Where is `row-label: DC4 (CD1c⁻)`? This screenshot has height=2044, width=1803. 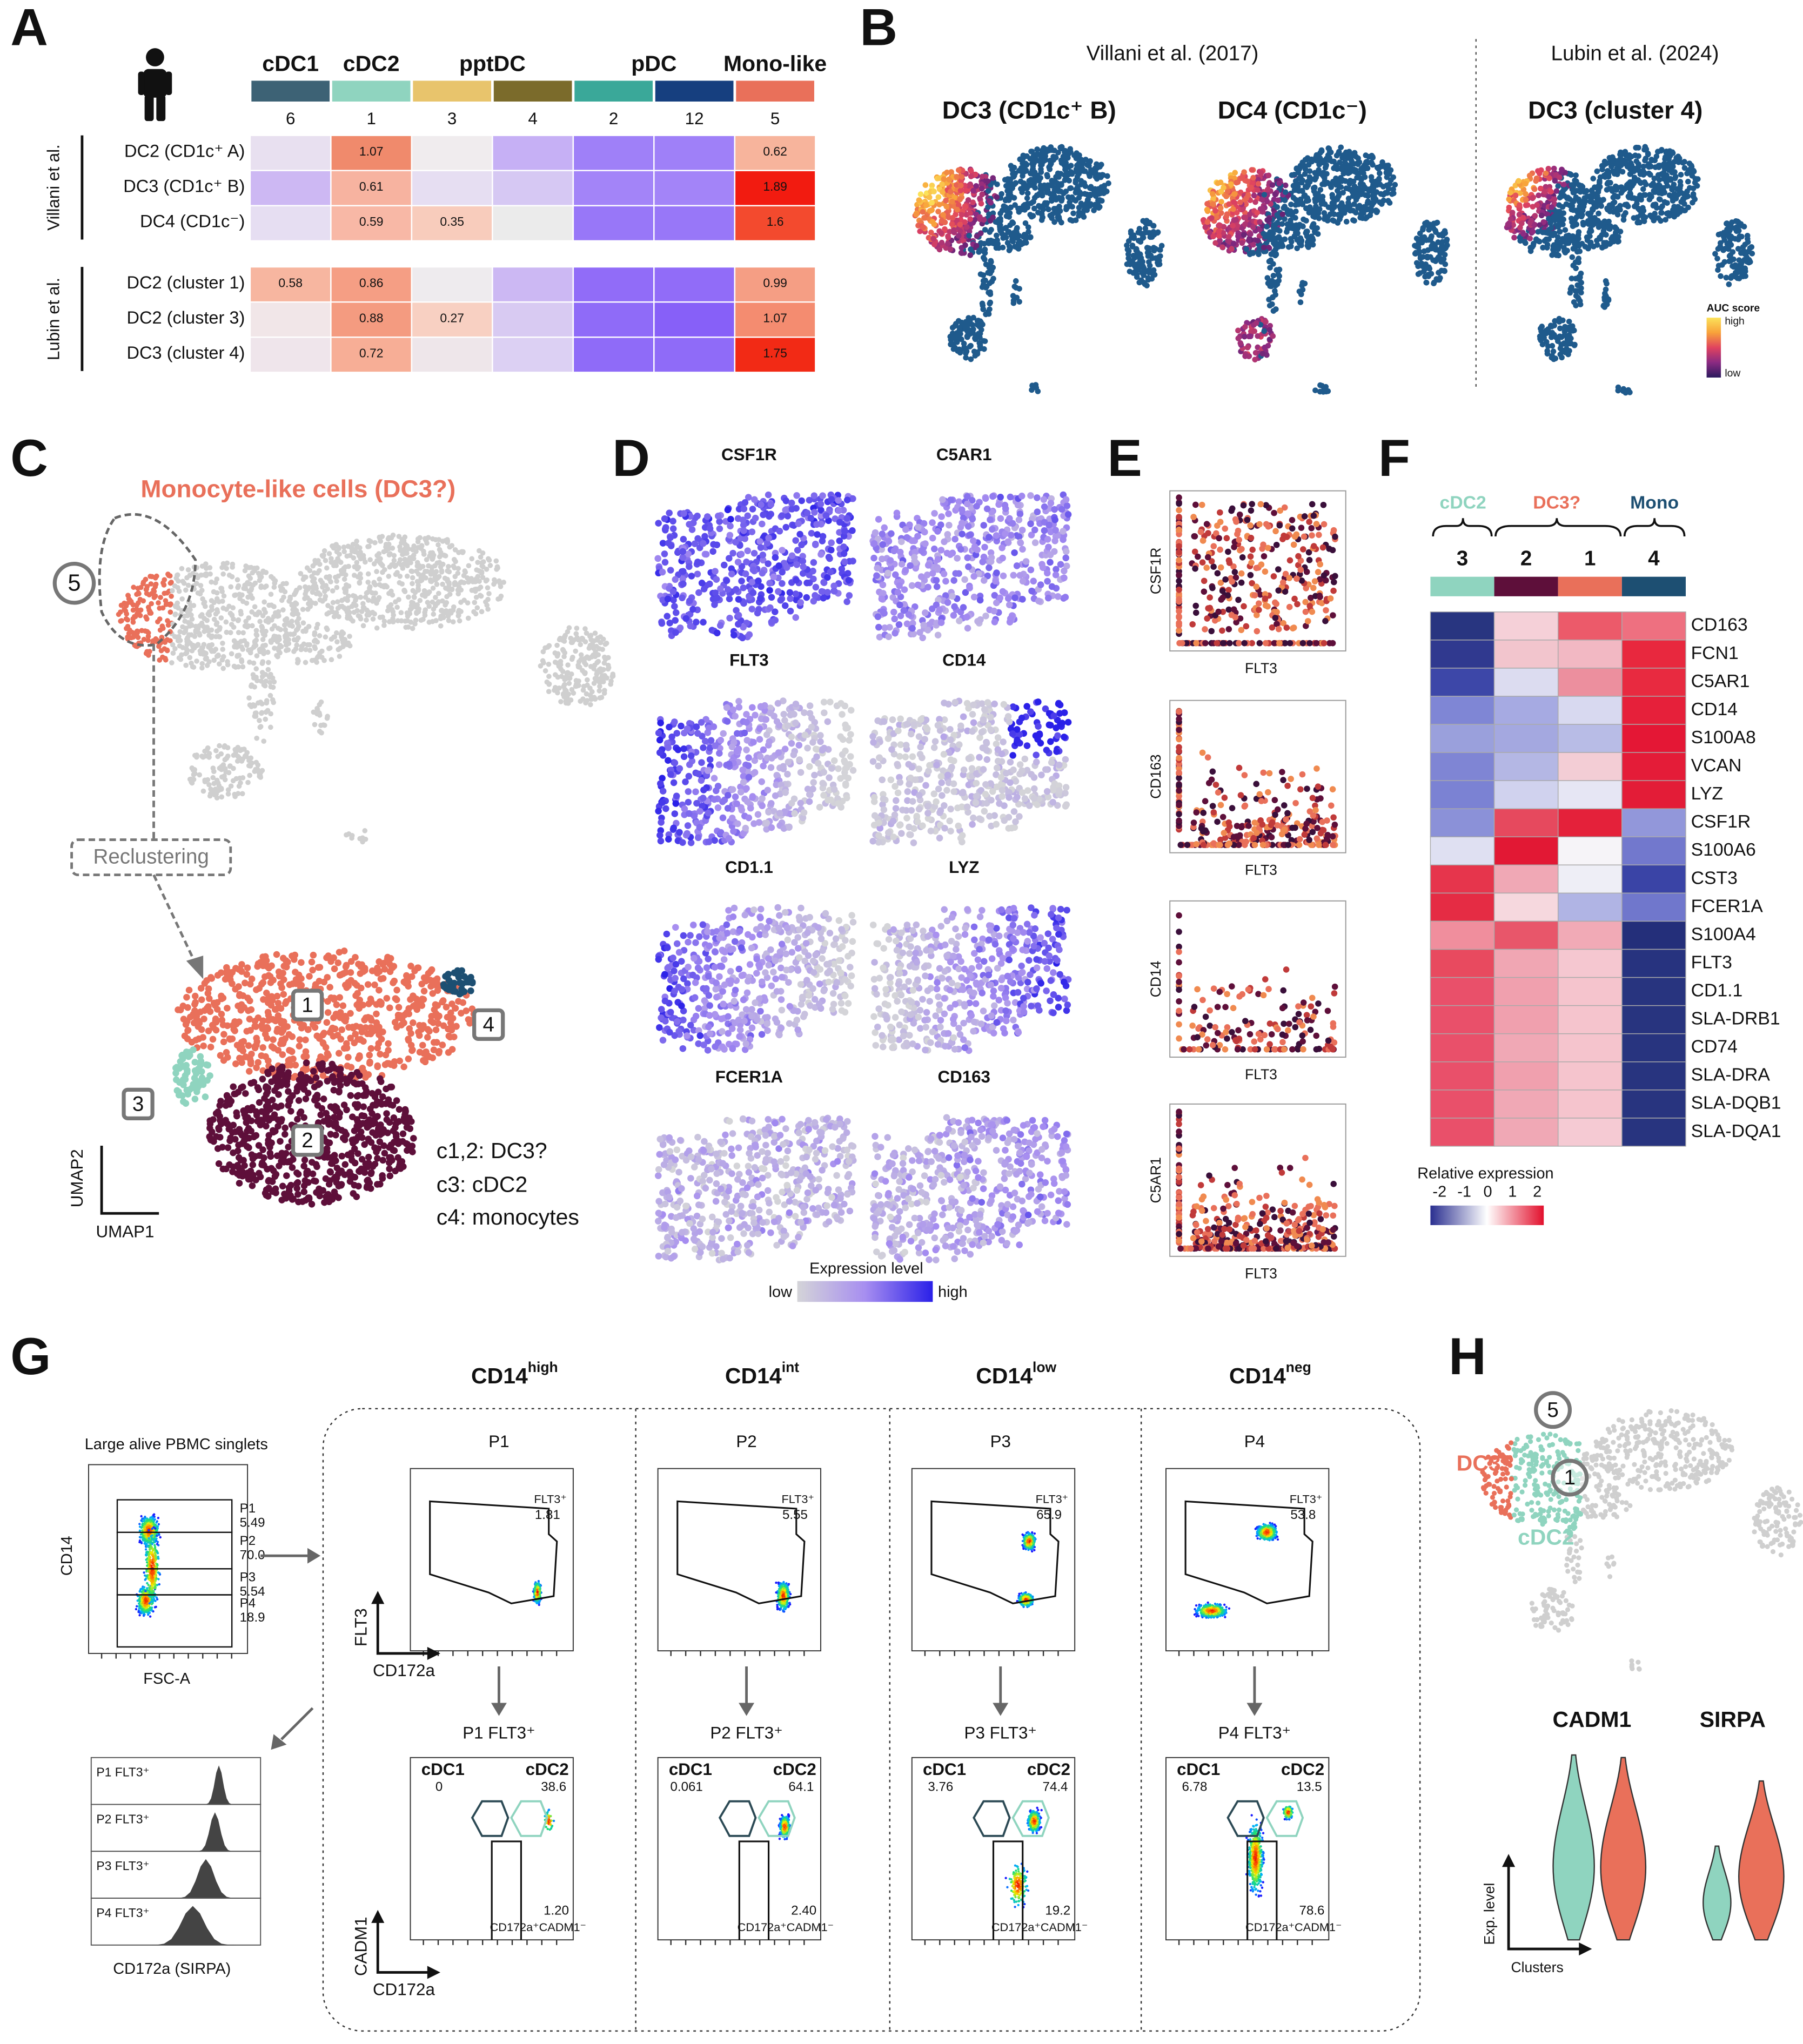 row-label: DC4 (CD1c⁻) is located at coordinates (192, 222).